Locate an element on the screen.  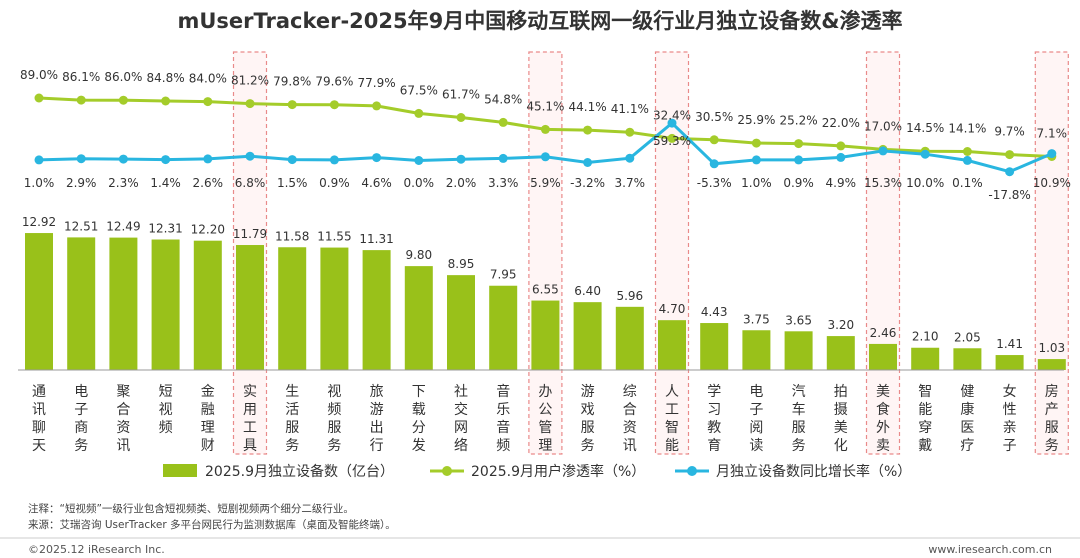
growth-label-19: 4.9% is located at coordinates (841, 183).